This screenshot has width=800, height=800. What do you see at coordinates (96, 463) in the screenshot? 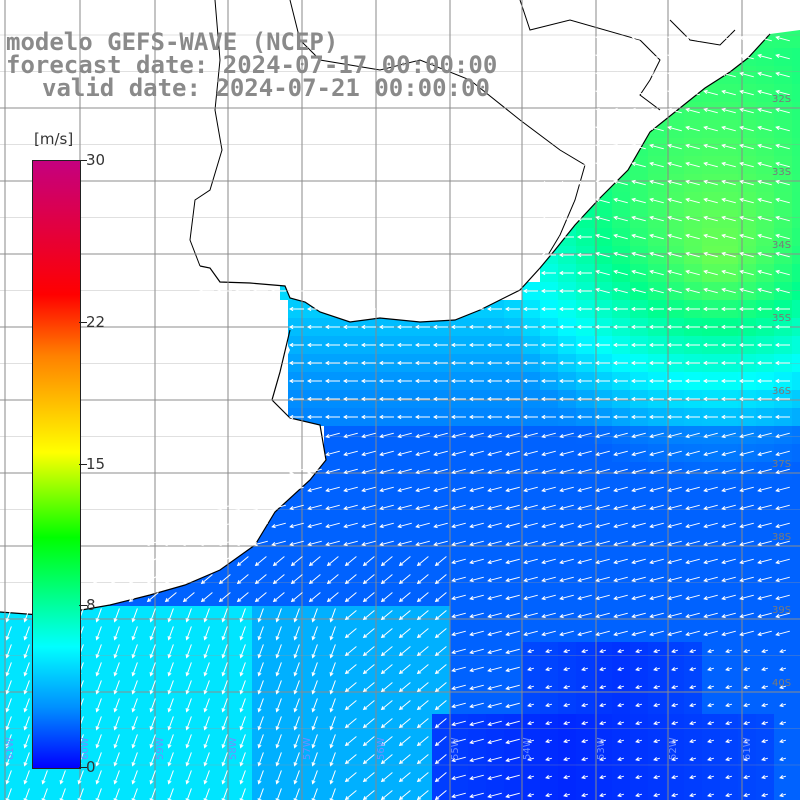
I see `colorbar-tick-label: 15` at bounding box center [96, 463].